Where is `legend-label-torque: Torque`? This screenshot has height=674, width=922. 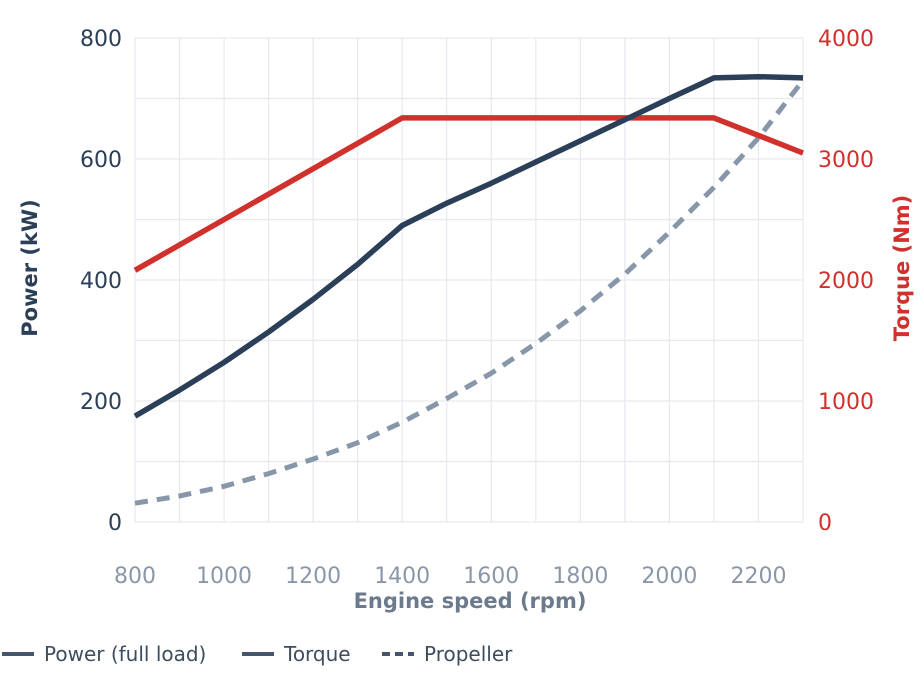 legend-label-torque: Torque is located at coordinates (317, 654).